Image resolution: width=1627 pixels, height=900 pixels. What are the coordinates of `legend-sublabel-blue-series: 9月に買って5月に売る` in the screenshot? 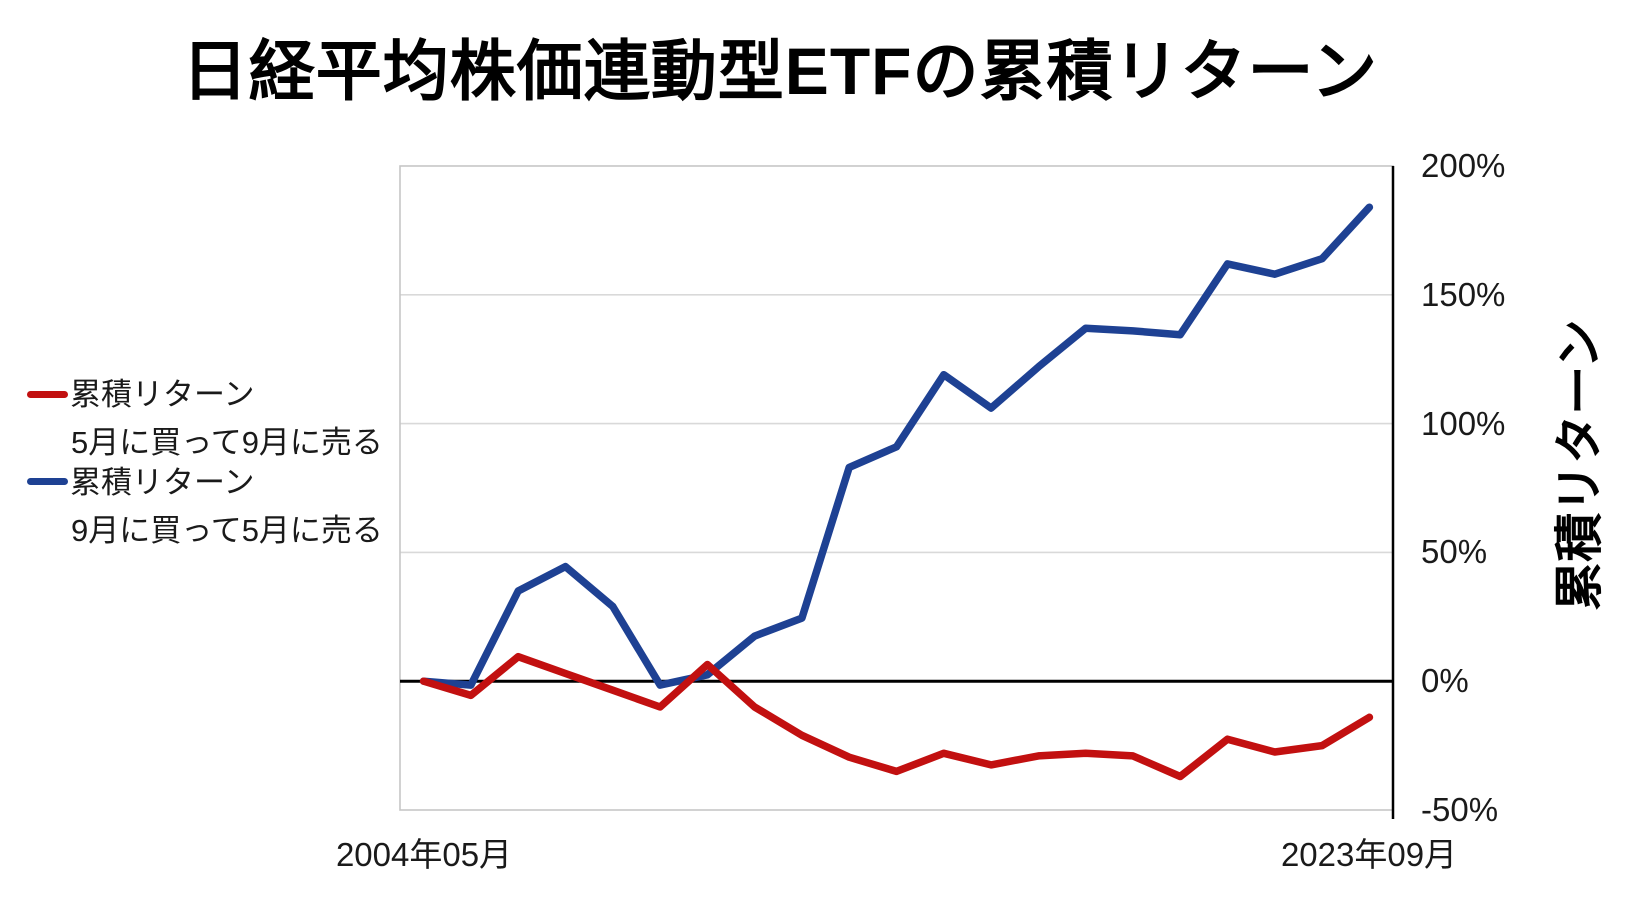 It's located at (227, 530).